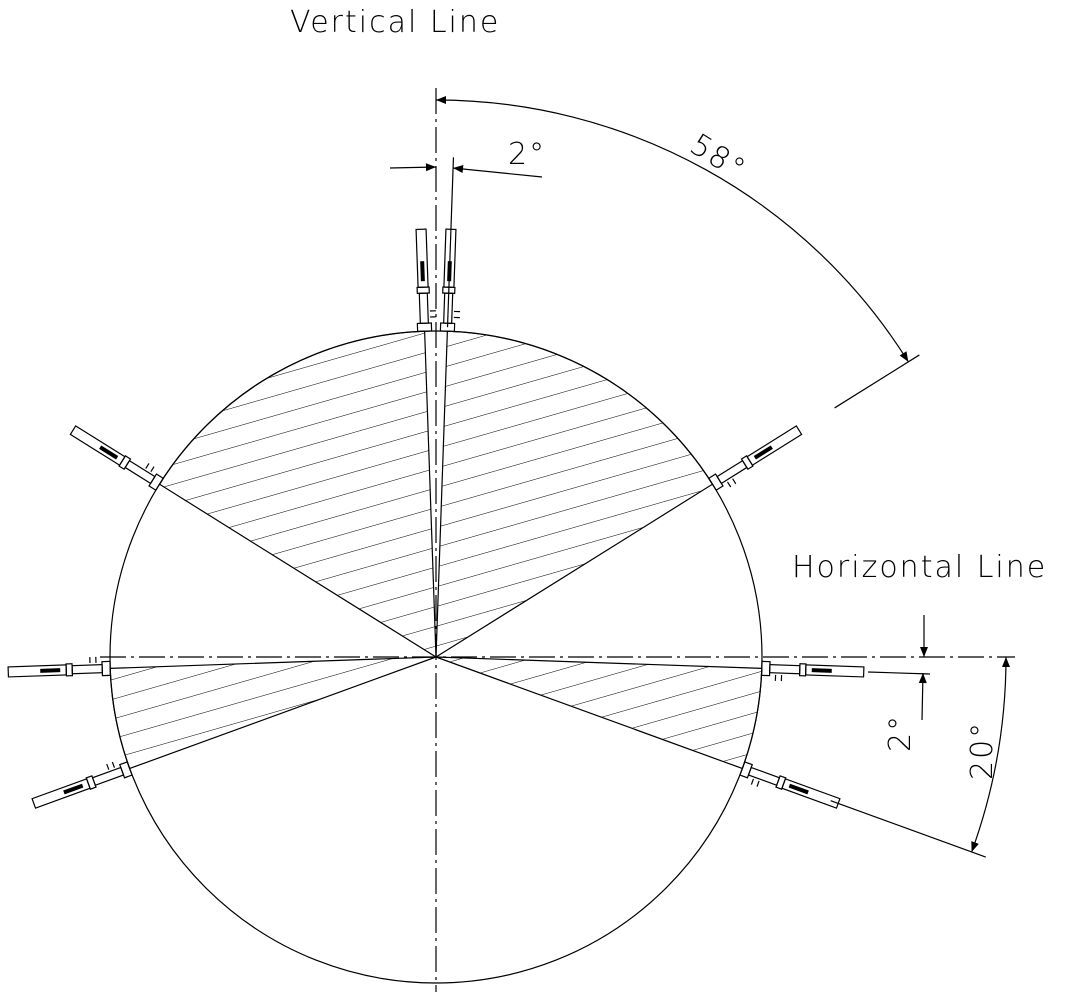  What do you see at coordinates (718, 157) in the screenshot?
I see `top-angle-label: 58°` at bounding box center [718, 157].